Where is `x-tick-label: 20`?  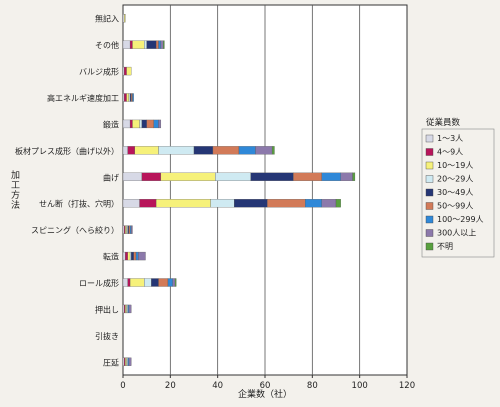 x-tick-label: 20 is located at coordinates (170, 386).